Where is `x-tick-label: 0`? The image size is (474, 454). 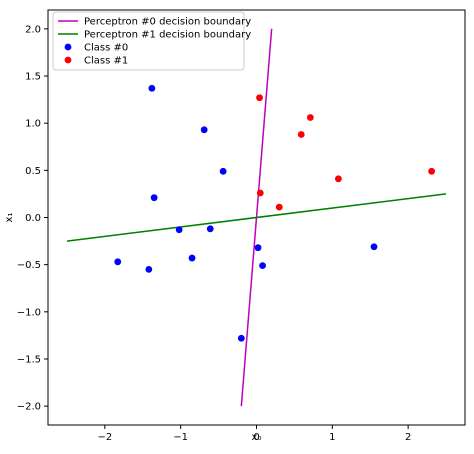 x-tick-label: 0 is located at coordinates (256, 437).